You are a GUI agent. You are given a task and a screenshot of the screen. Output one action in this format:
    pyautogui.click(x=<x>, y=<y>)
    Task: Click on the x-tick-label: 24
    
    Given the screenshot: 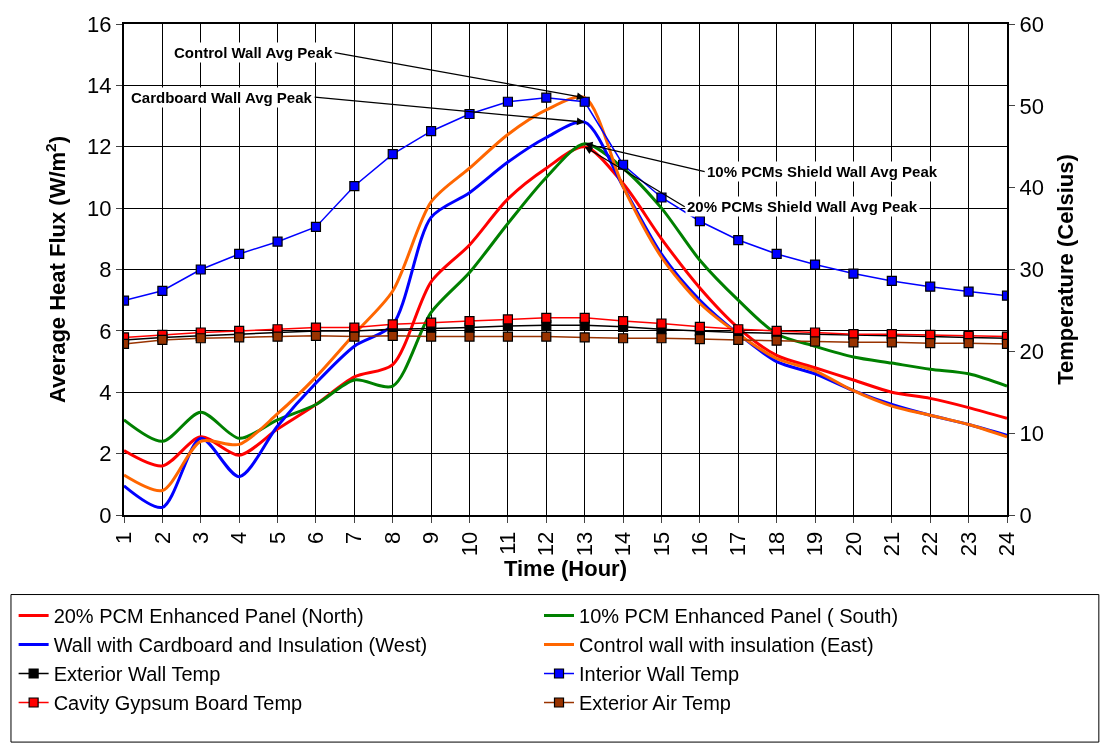 What is the action you would take?
    pyautogui.click(x=1007, y=544)
    